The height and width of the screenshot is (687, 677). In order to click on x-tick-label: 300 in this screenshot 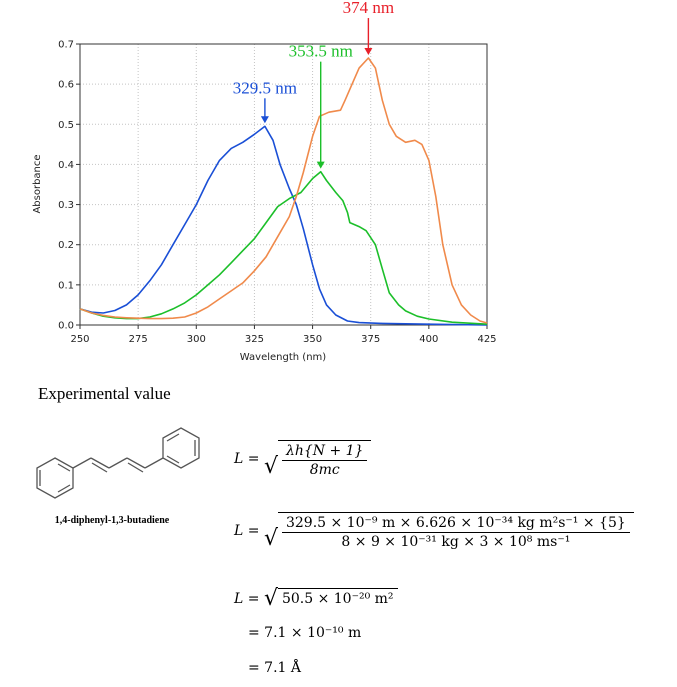, I will do `click(196, 339)`.